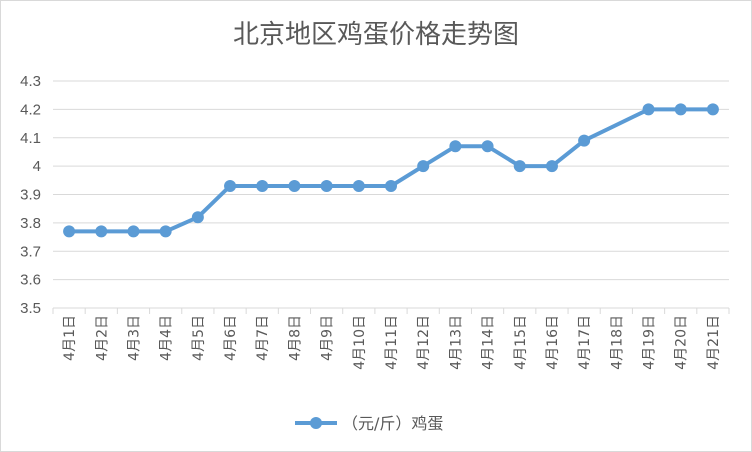 The width and height of the screenshot is (752, 452). I want to click on x-tick-label: 4月12日, so click(424, 342).